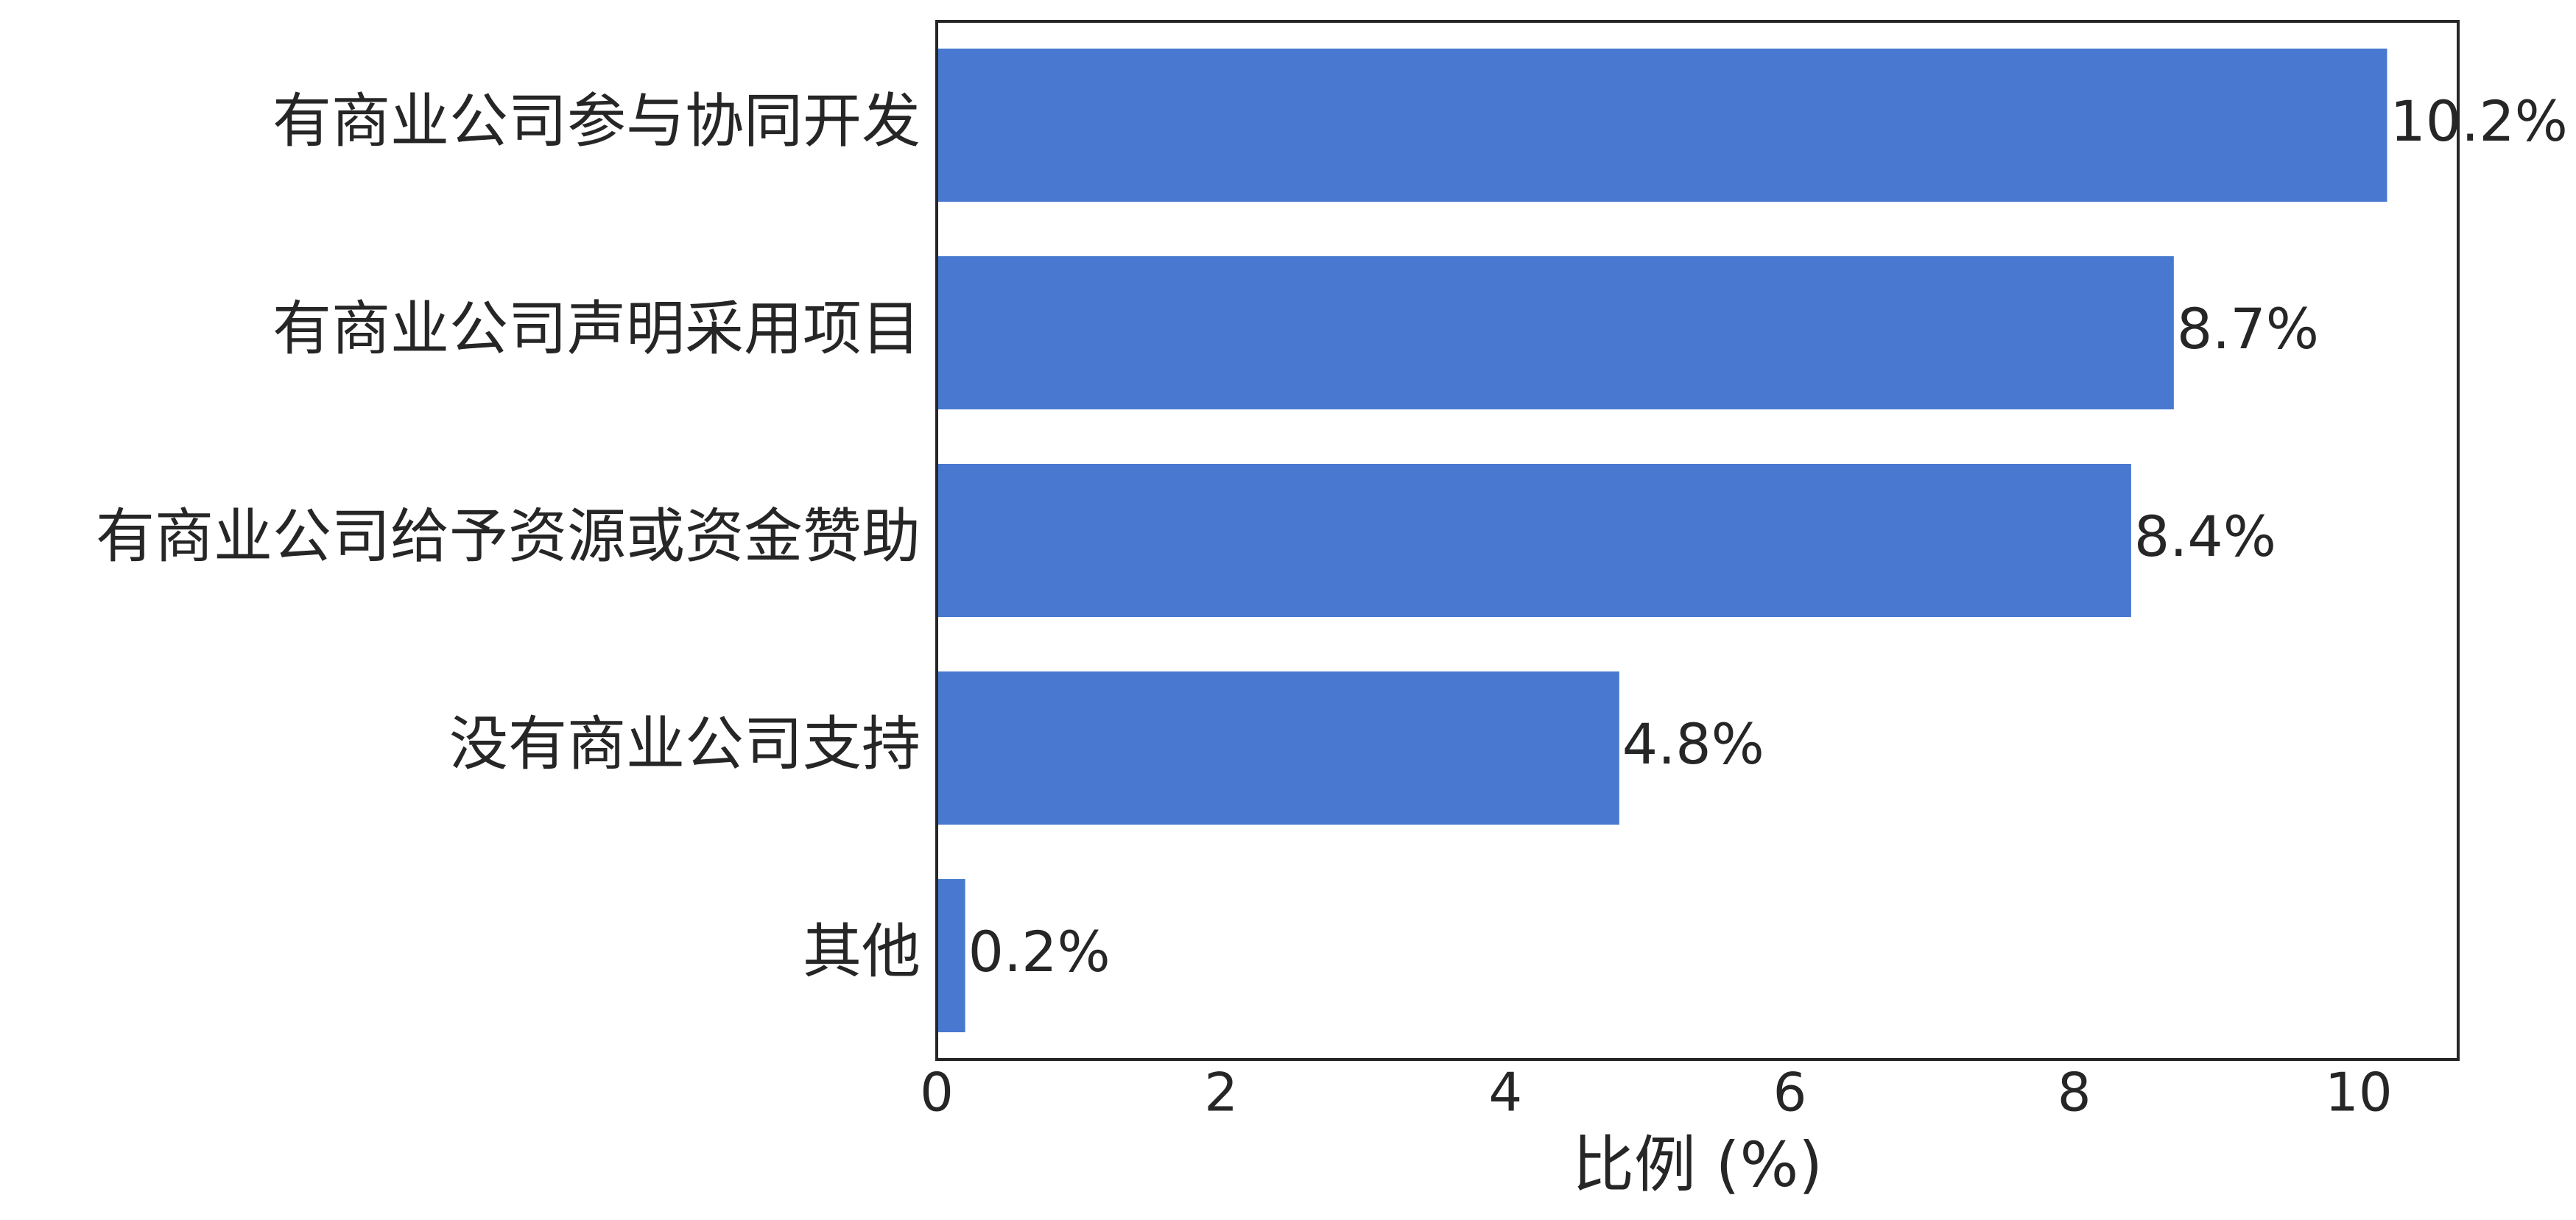 Image resolution: width=2576 pixels, height=1220 pixels. What do you see at coordinates (2248, 329) in the screenshot?
I see `data-label: 8.7%` at bounding box center [2248, 329].